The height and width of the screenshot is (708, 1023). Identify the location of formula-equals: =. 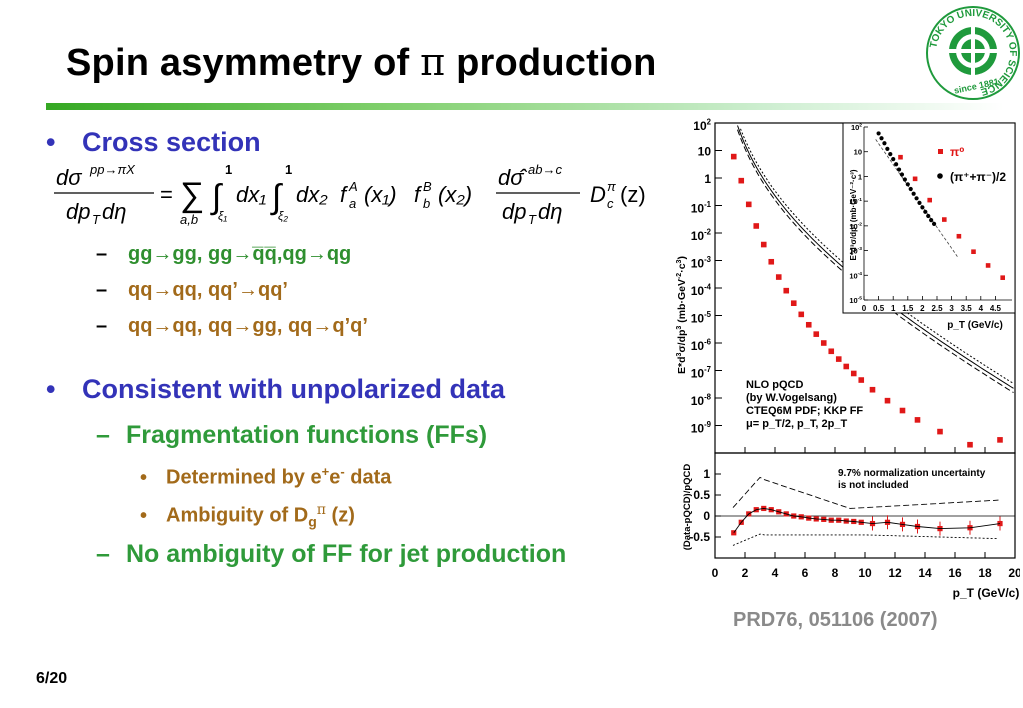
(166, 194).